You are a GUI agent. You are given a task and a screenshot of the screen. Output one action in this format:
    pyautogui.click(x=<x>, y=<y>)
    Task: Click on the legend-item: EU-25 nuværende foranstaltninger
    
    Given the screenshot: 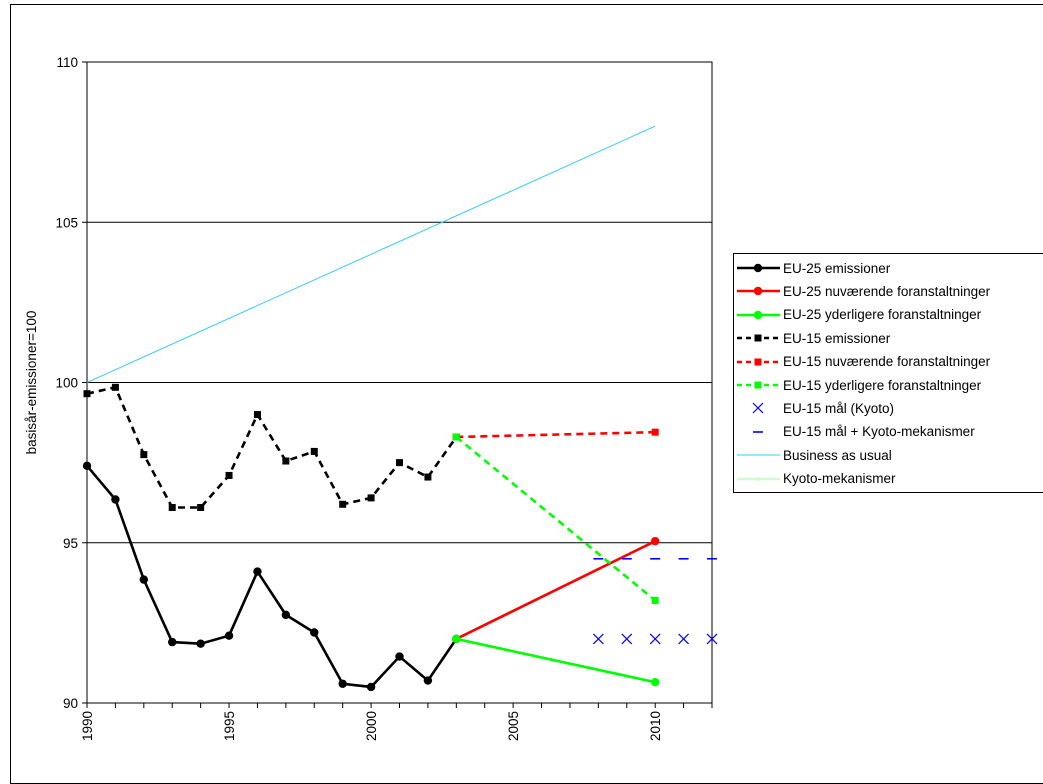 What is the action you would take?
    pyautogui.click(x=862, y=291)
    